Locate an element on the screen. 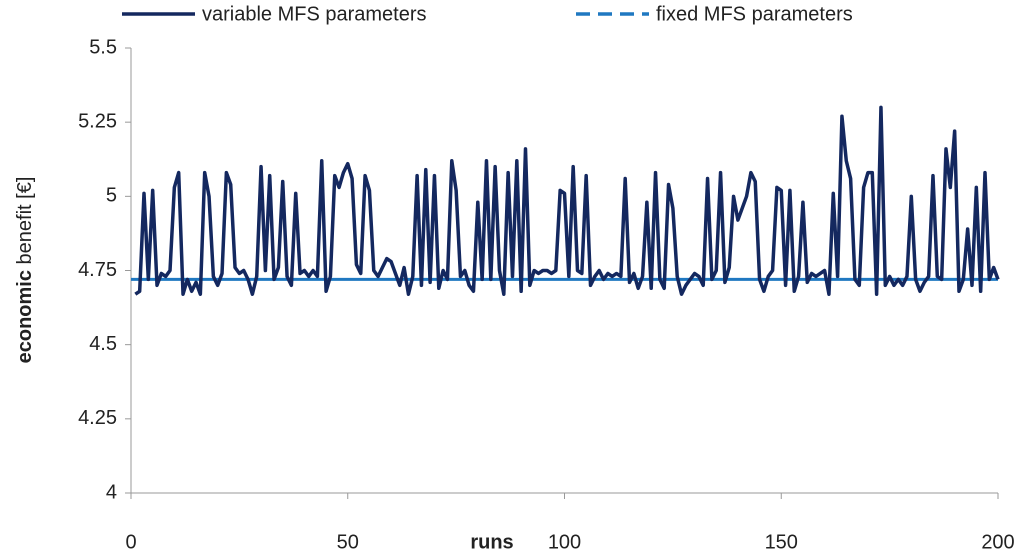 This screenshot has height=560, width=1024. legend-label: fixed MFS parameters is located at coordinates (754, 14).